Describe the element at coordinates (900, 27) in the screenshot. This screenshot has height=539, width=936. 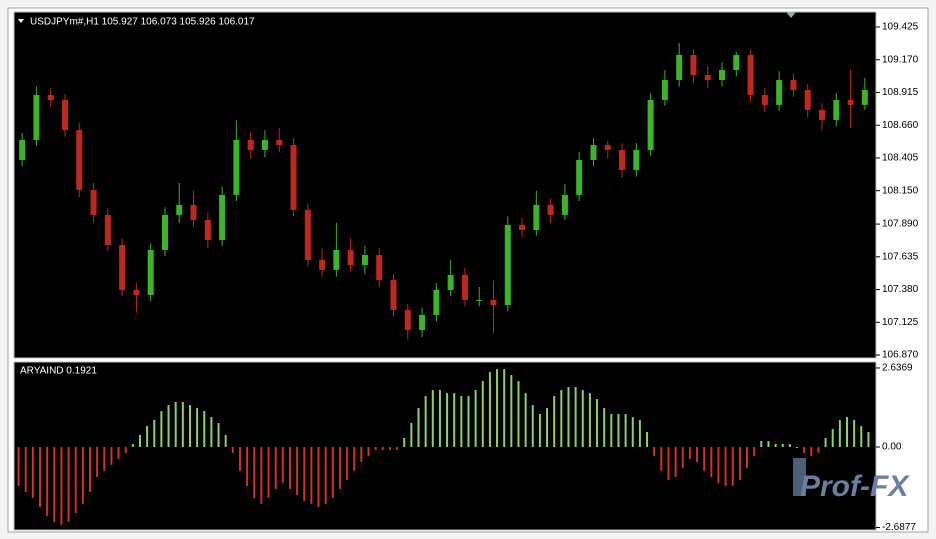
I see `y-tick-label: 109.425` at that location.